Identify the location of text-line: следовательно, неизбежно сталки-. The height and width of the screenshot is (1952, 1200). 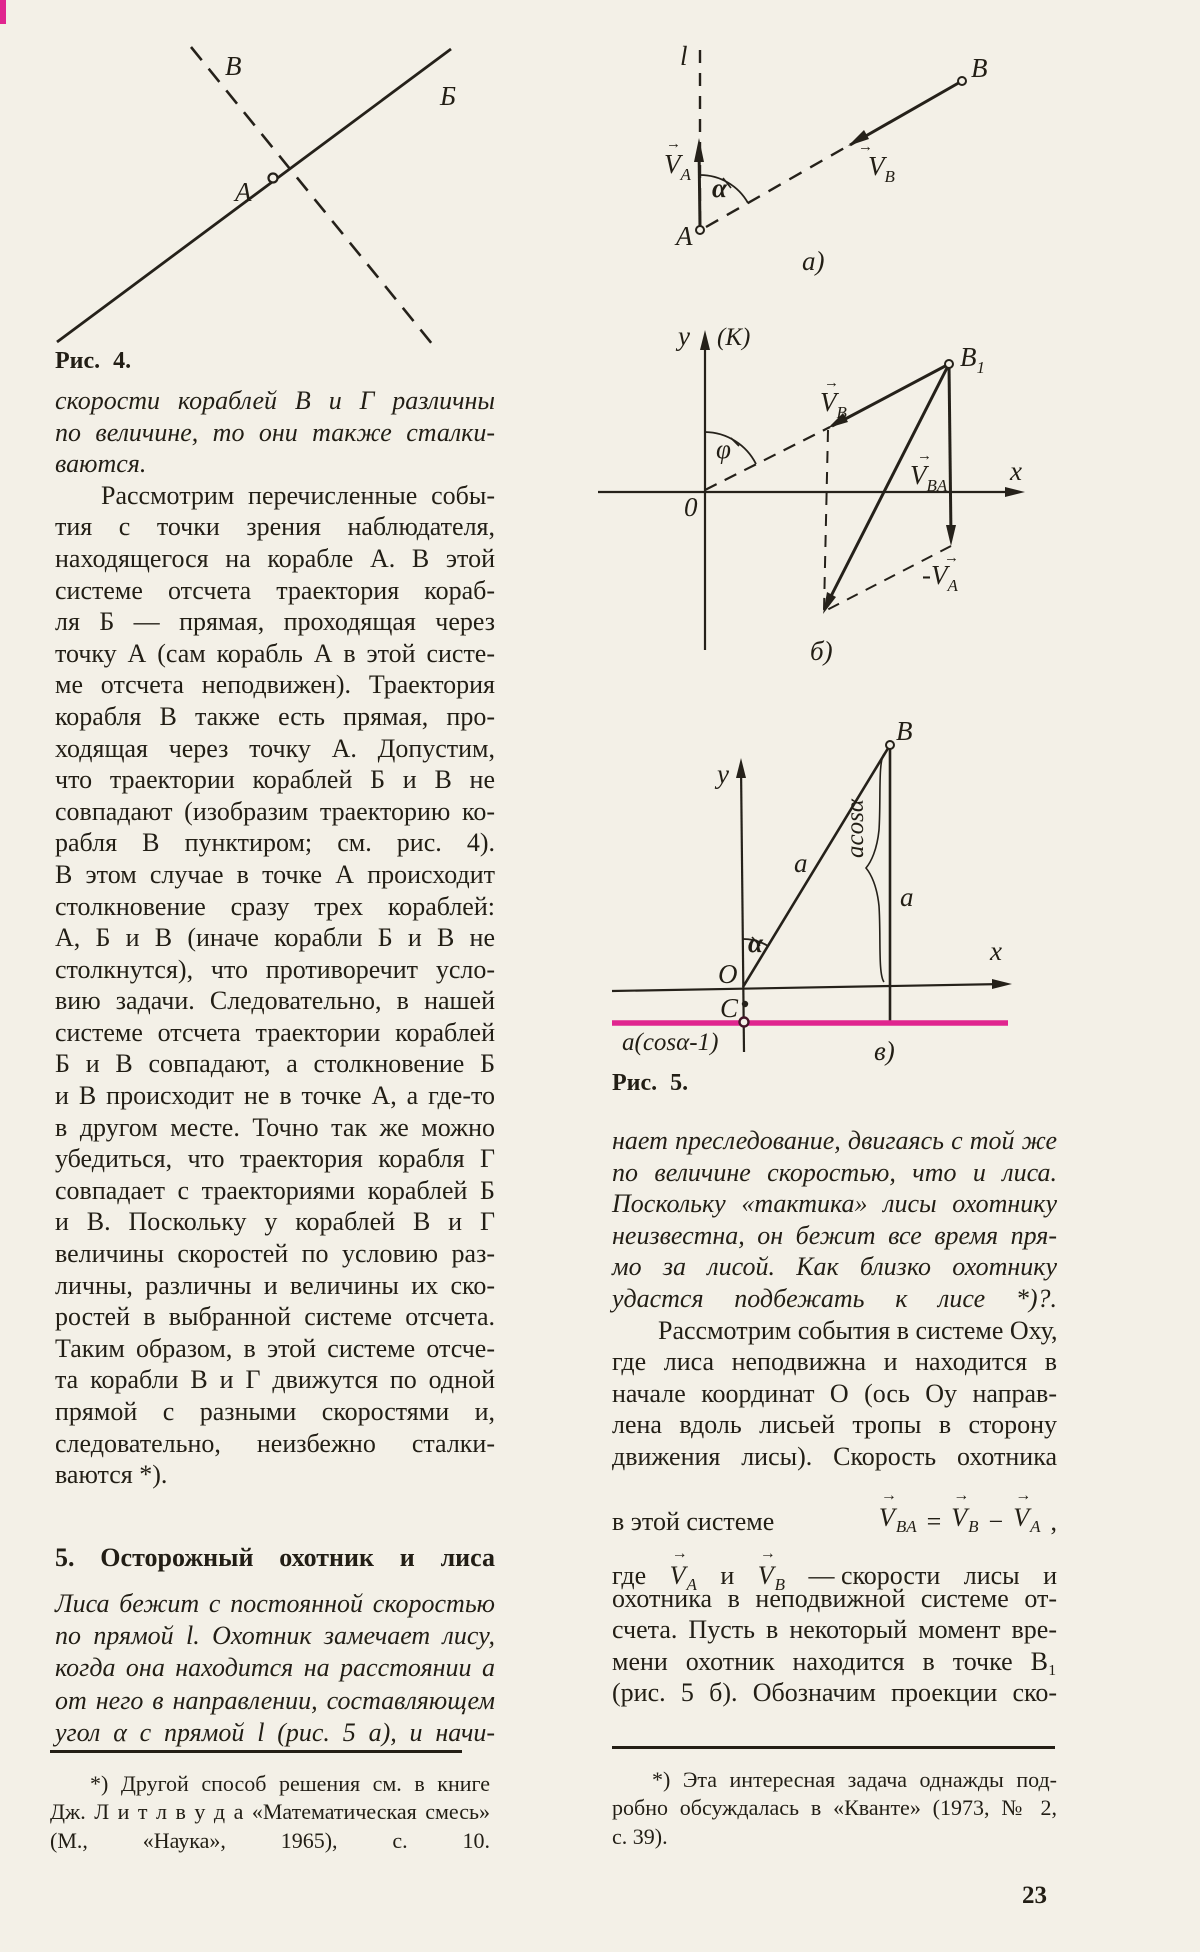
(275, 1443).